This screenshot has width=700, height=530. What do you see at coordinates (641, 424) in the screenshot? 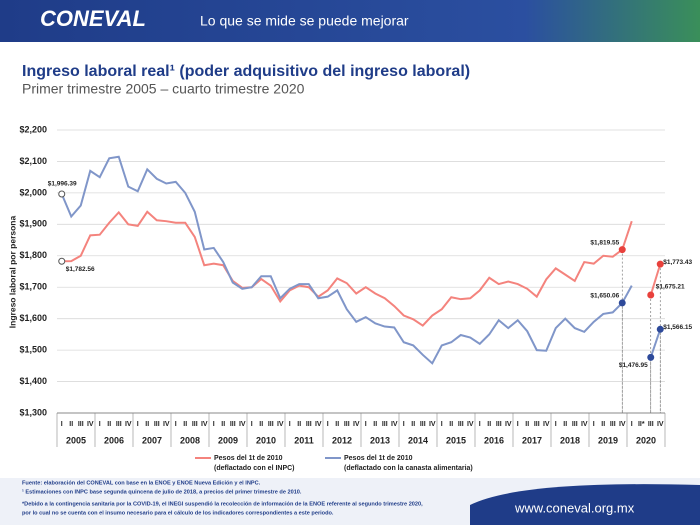
I see `x-tick-label: II*` at bounding box center [641, 424].